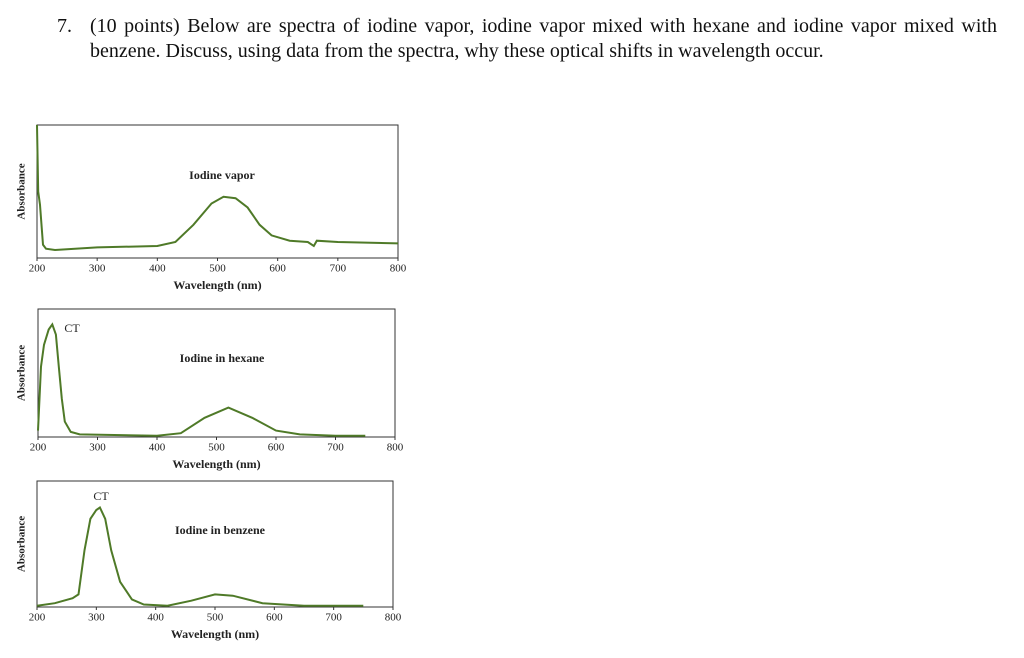 The image size is (1024, 658). Describe the element at coordinates (222, 175) in the screenshot. I see `spectrum-label: Iodine vapor` at that location.